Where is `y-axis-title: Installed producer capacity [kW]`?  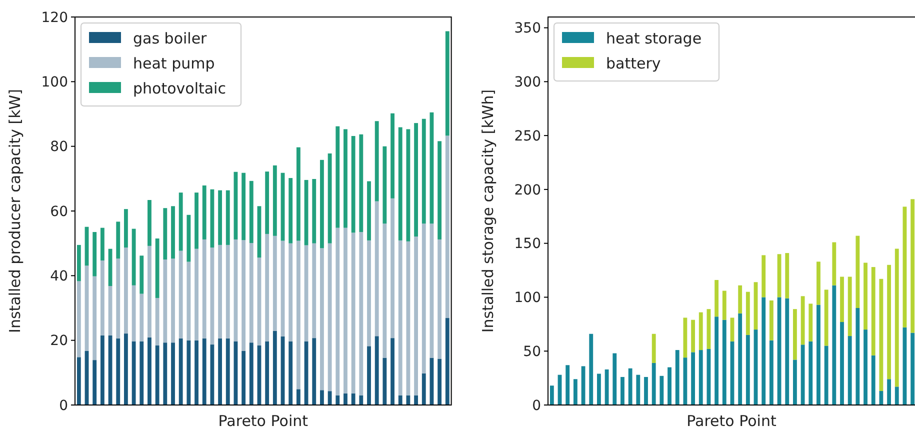
y-axis-title: Installed producer capacity [kW] is located at coordinates (15, 211).